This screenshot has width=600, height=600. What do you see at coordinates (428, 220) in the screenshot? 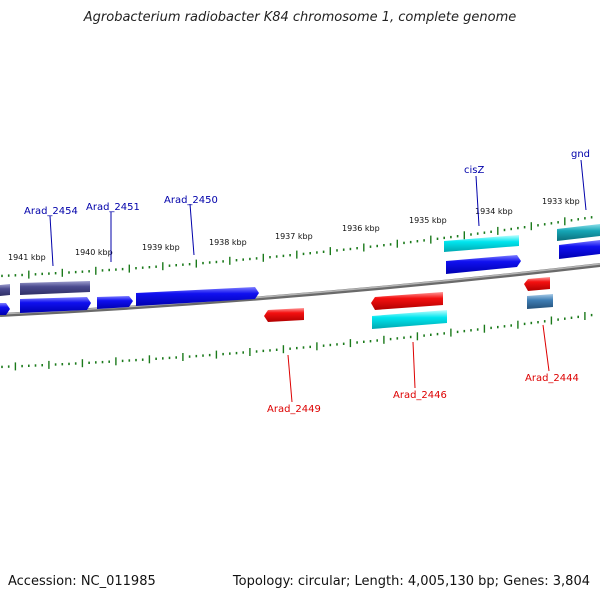
I see `scale-label: 1935 kbp` at bounding box center [428, 220].